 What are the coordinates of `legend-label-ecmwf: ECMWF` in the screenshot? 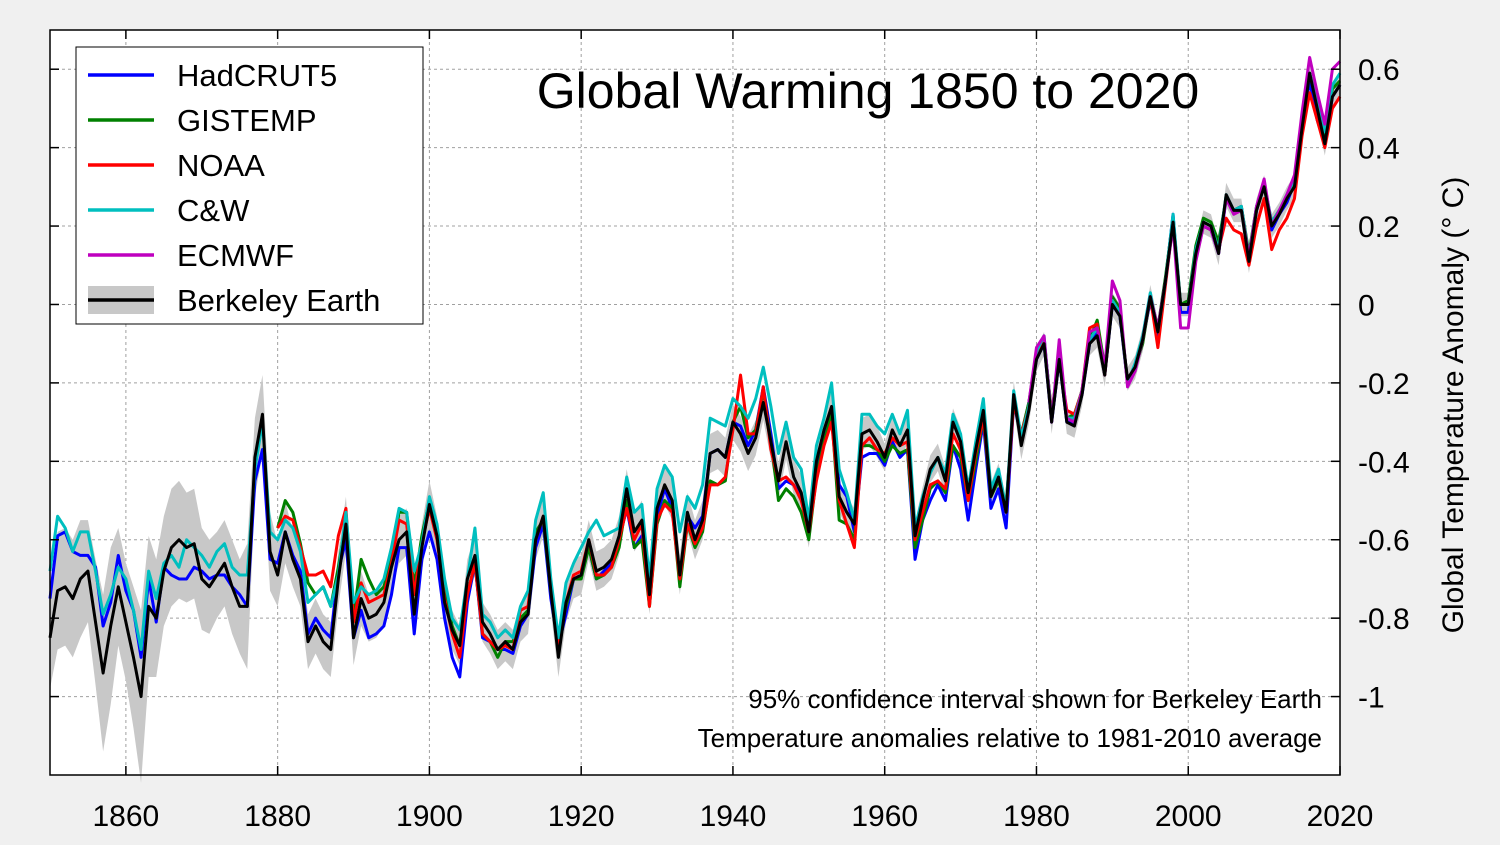 It's located at (235, 255).